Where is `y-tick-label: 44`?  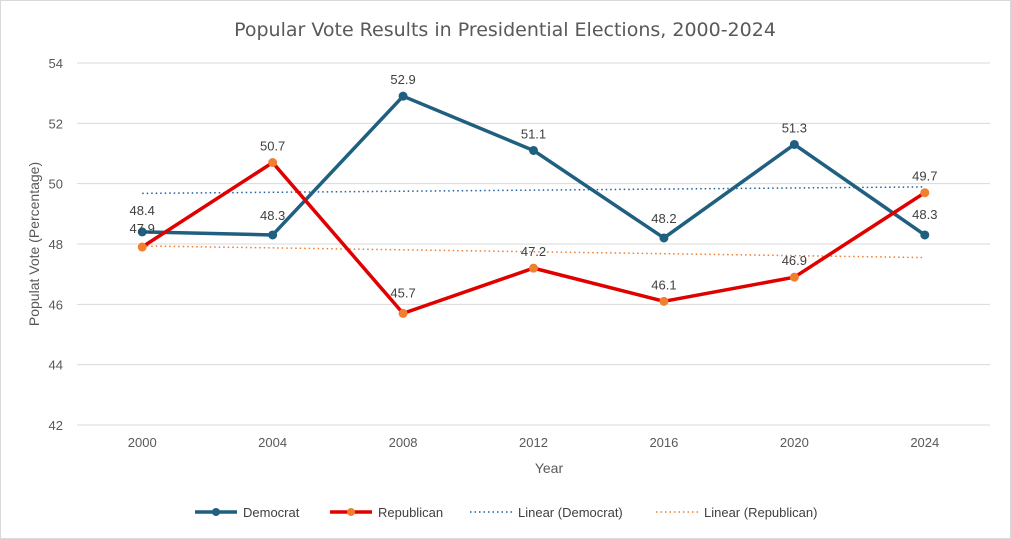 y-tick-label: 44 is located at coordinates (56, 365).